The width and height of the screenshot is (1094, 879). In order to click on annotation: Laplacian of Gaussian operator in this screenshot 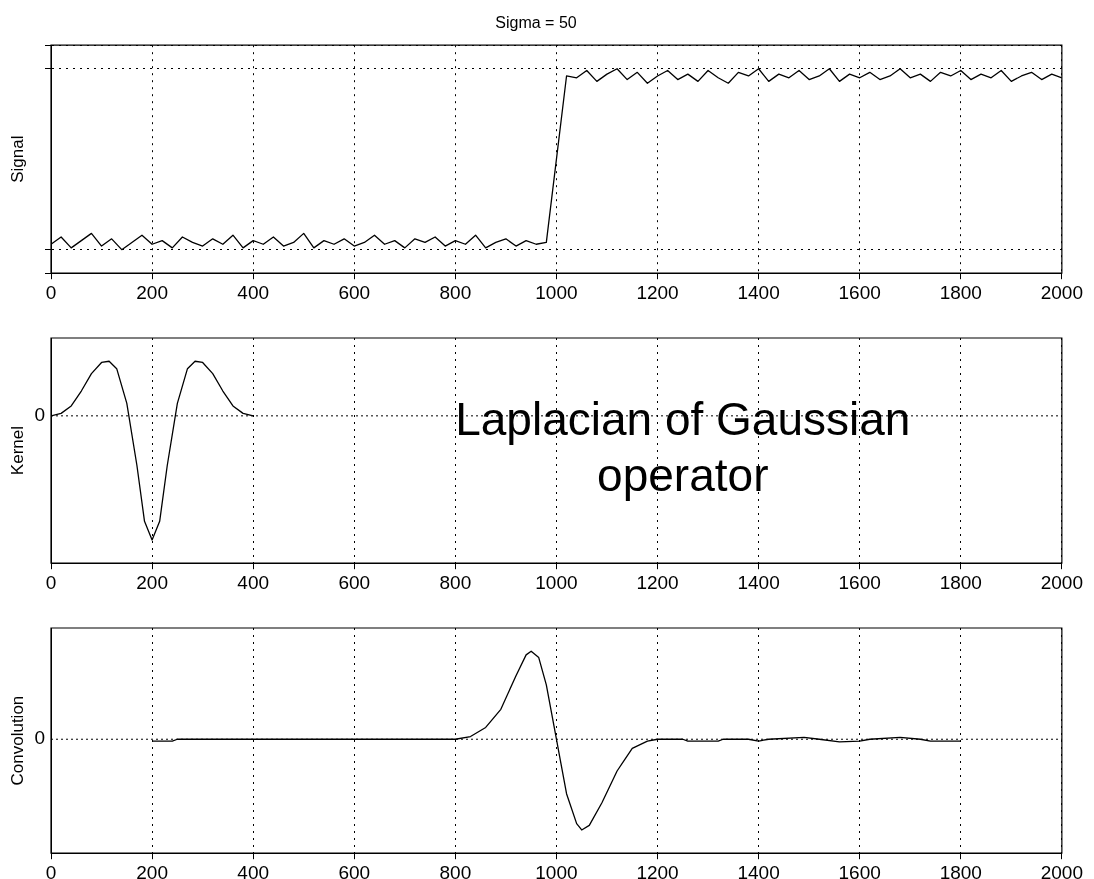, I will do `click(683, 447)`.